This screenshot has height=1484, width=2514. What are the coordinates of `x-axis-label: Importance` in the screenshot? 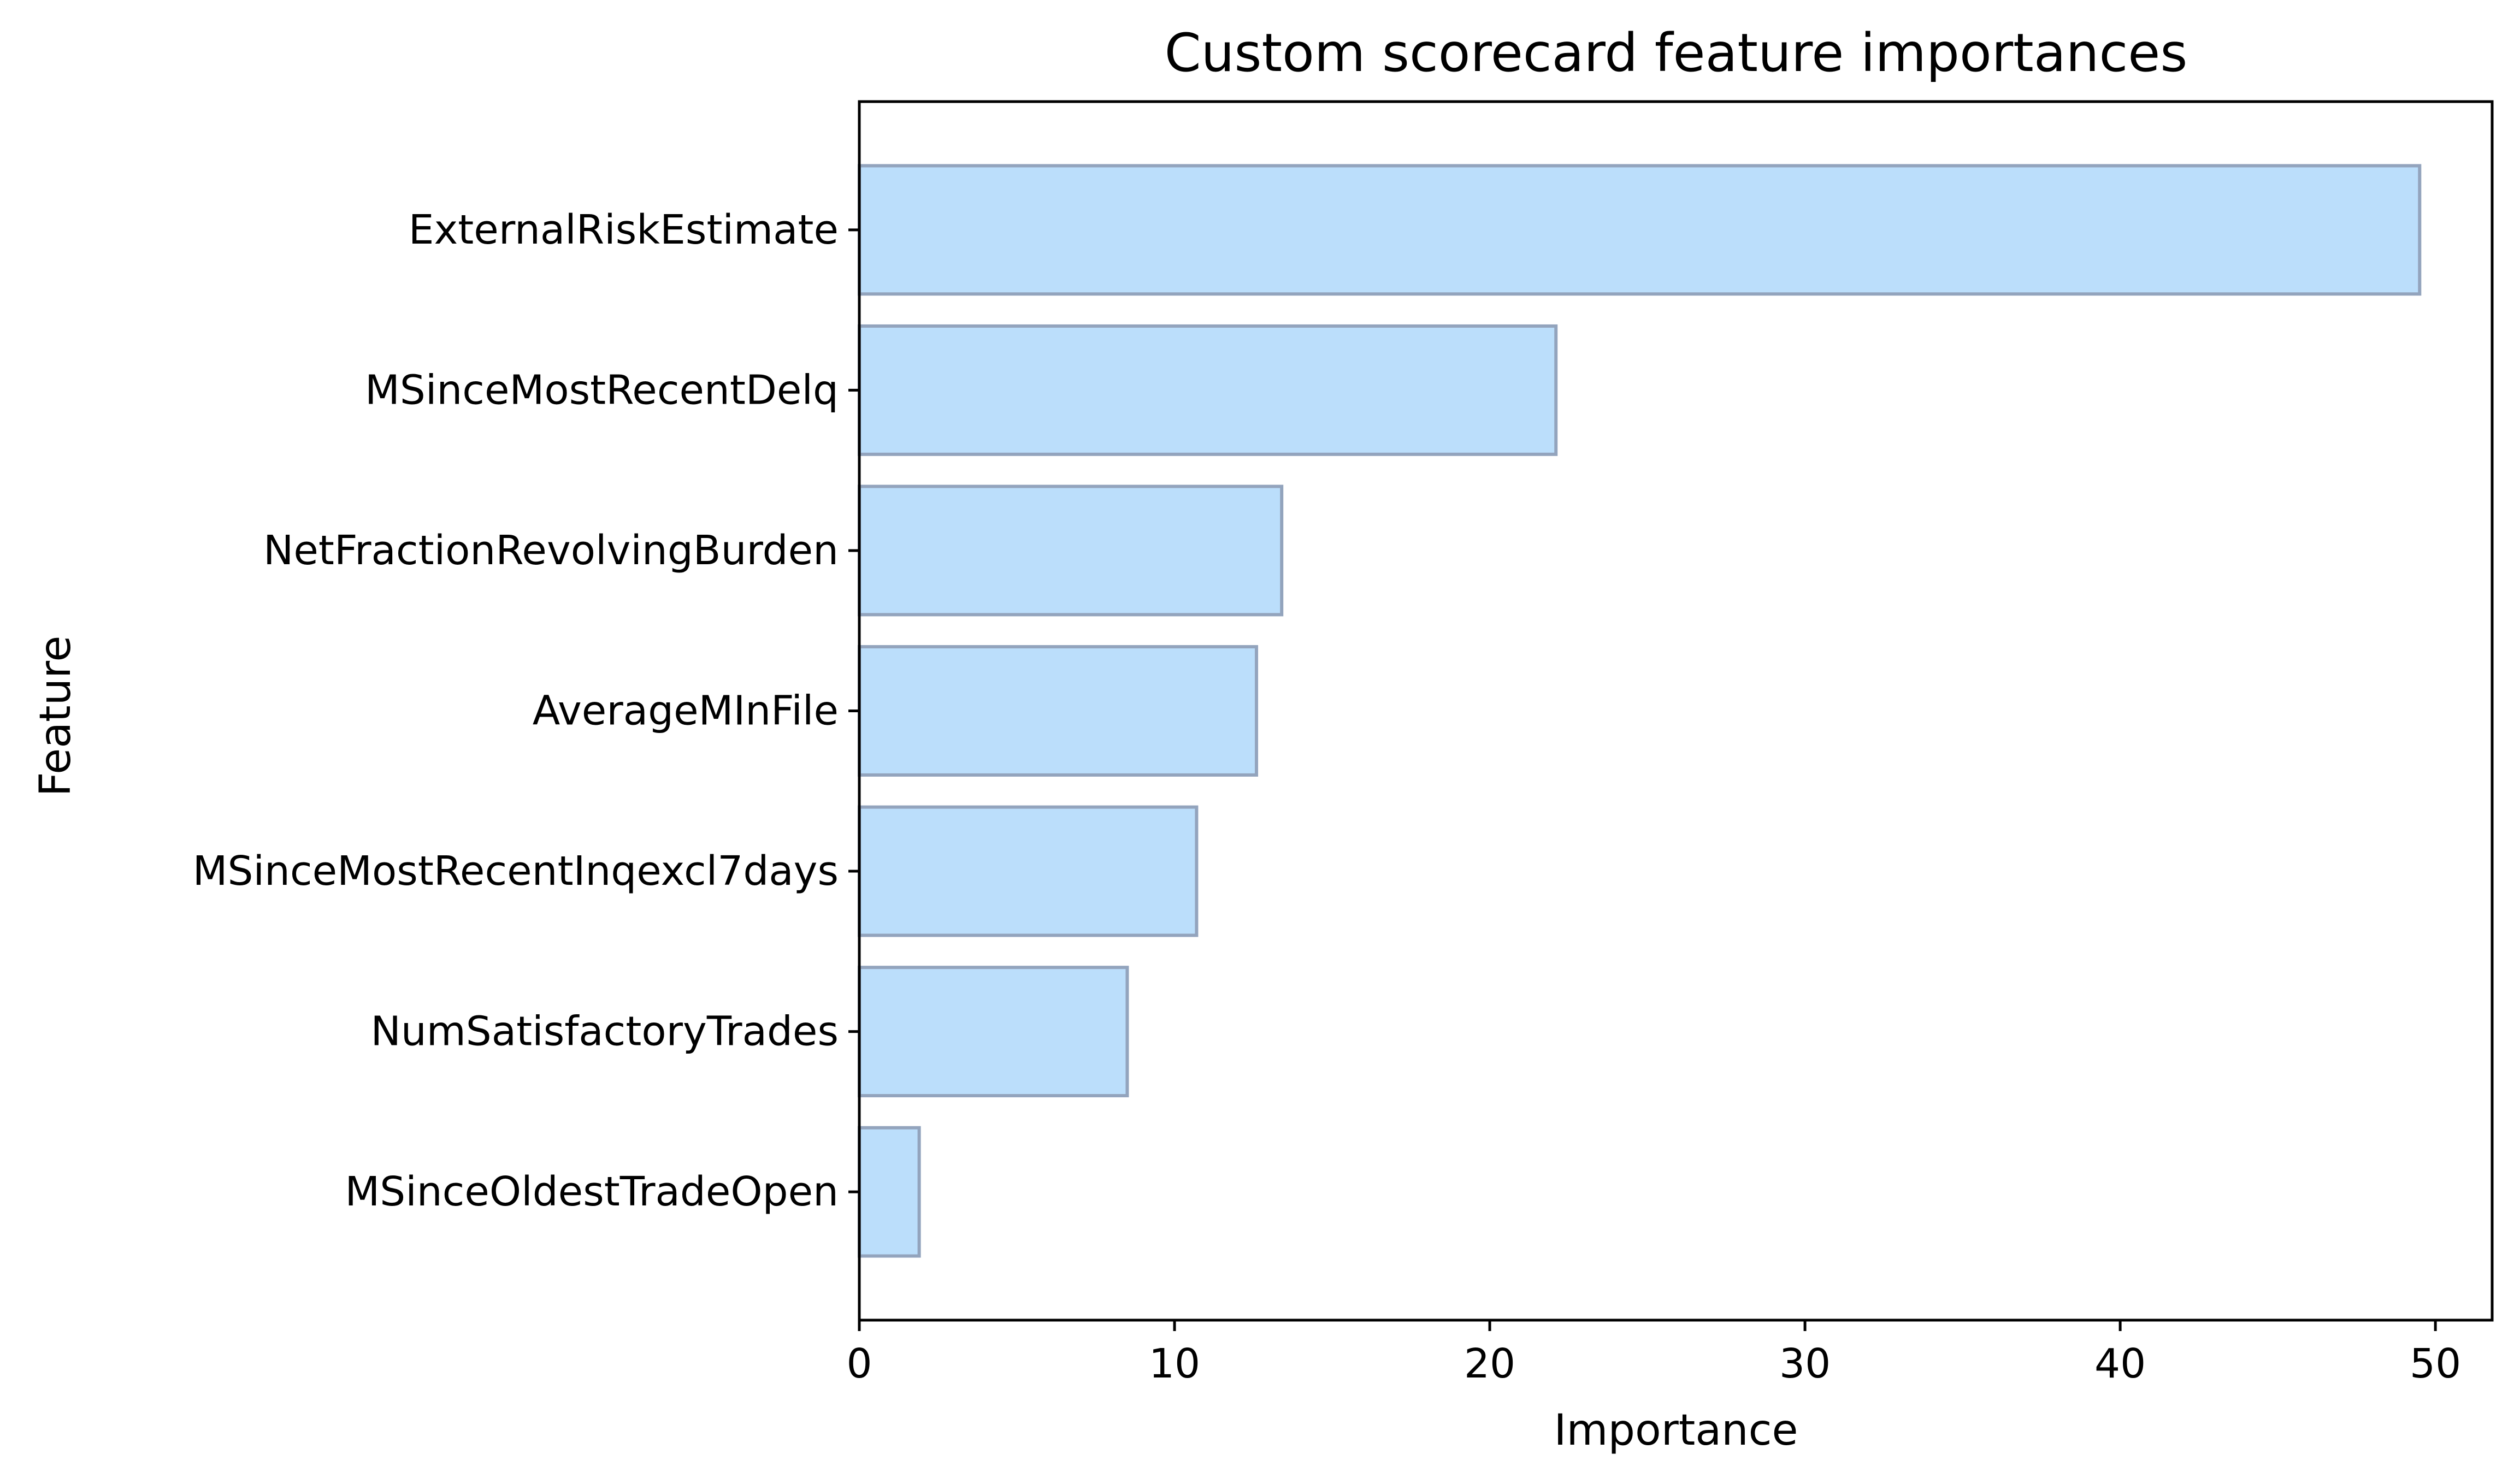 It's located at (1676, 1430).